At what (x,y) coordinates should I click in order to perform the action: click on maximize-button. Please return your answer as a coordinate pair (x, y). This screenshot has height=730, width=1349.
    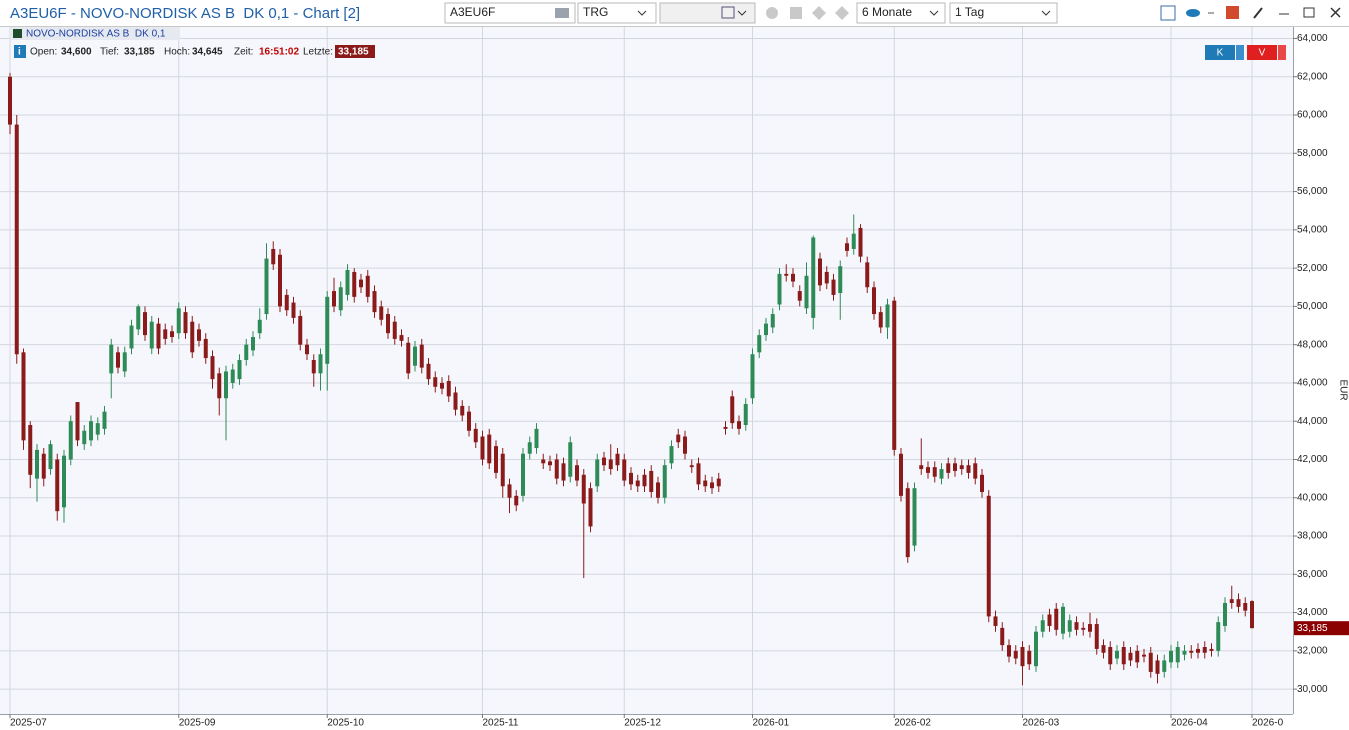
    Looking at the image, I should click on (1309, 12).